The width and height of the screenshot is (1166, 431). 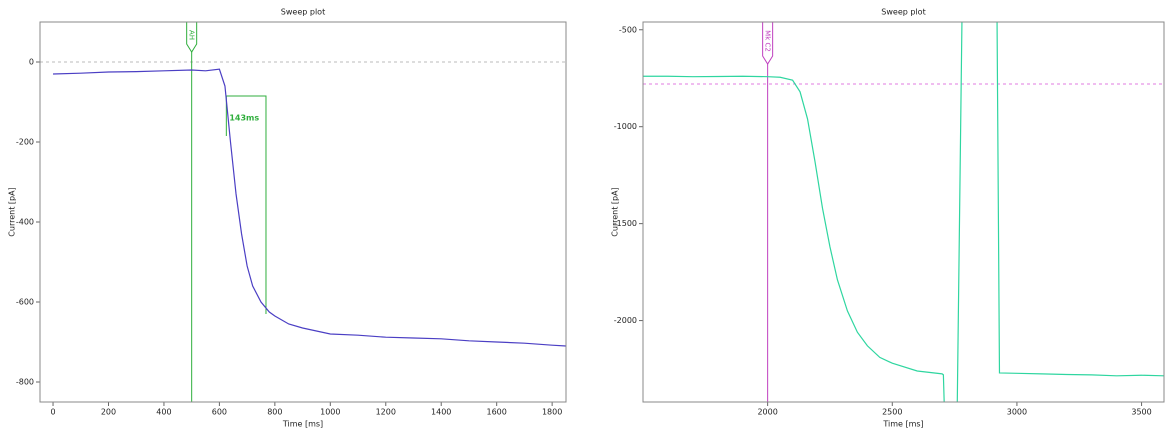 I want to click on marker-label: Mk C2, so click(x=768, y=41).